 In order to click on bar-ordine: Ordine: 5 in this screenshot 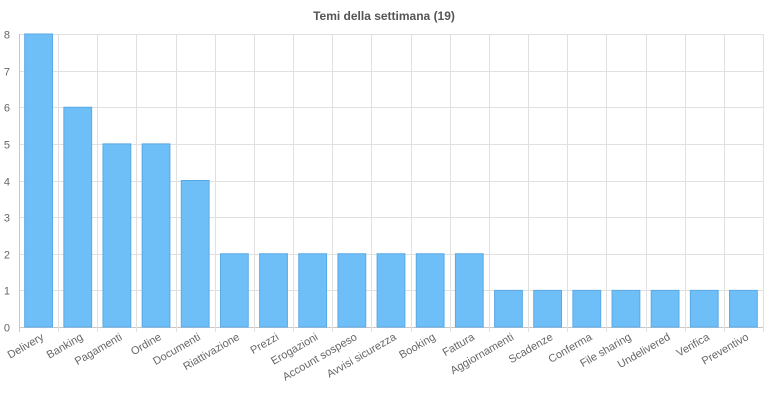, I will do `click(156, 235)`.